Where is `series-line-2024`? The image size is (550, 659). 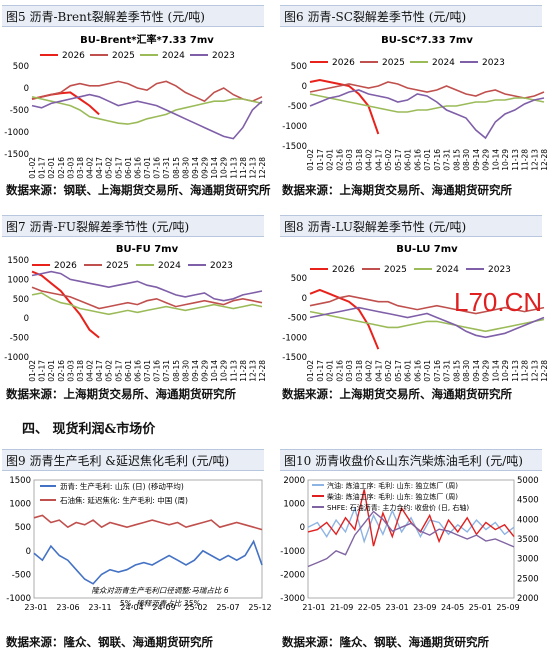
series-line-2024 is located at coordinates (427, 321).